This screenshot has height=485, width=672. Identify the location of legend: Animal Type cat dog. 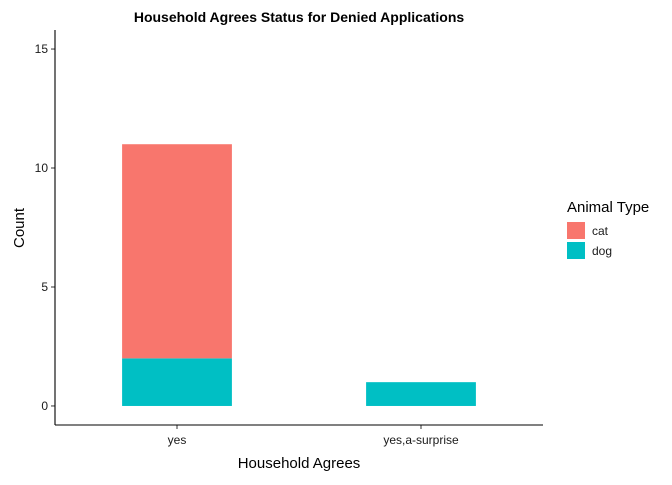
(608, 229).